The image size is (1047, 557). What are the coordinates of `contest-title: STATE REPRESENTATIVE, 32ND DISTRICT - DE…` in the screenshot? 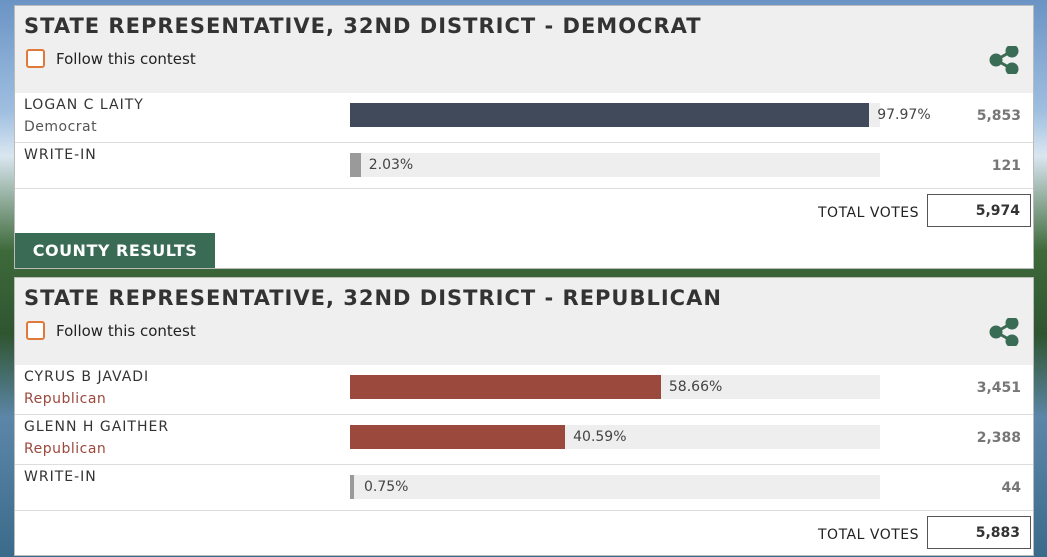 It's located at (363, 26).